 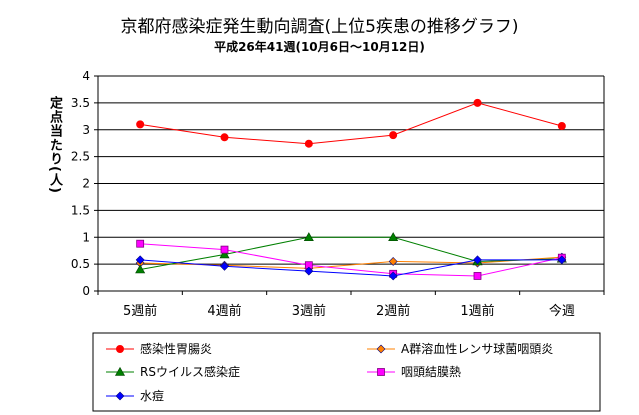 I want to click on y-tick-label: 0, so click(x=86, y=291).